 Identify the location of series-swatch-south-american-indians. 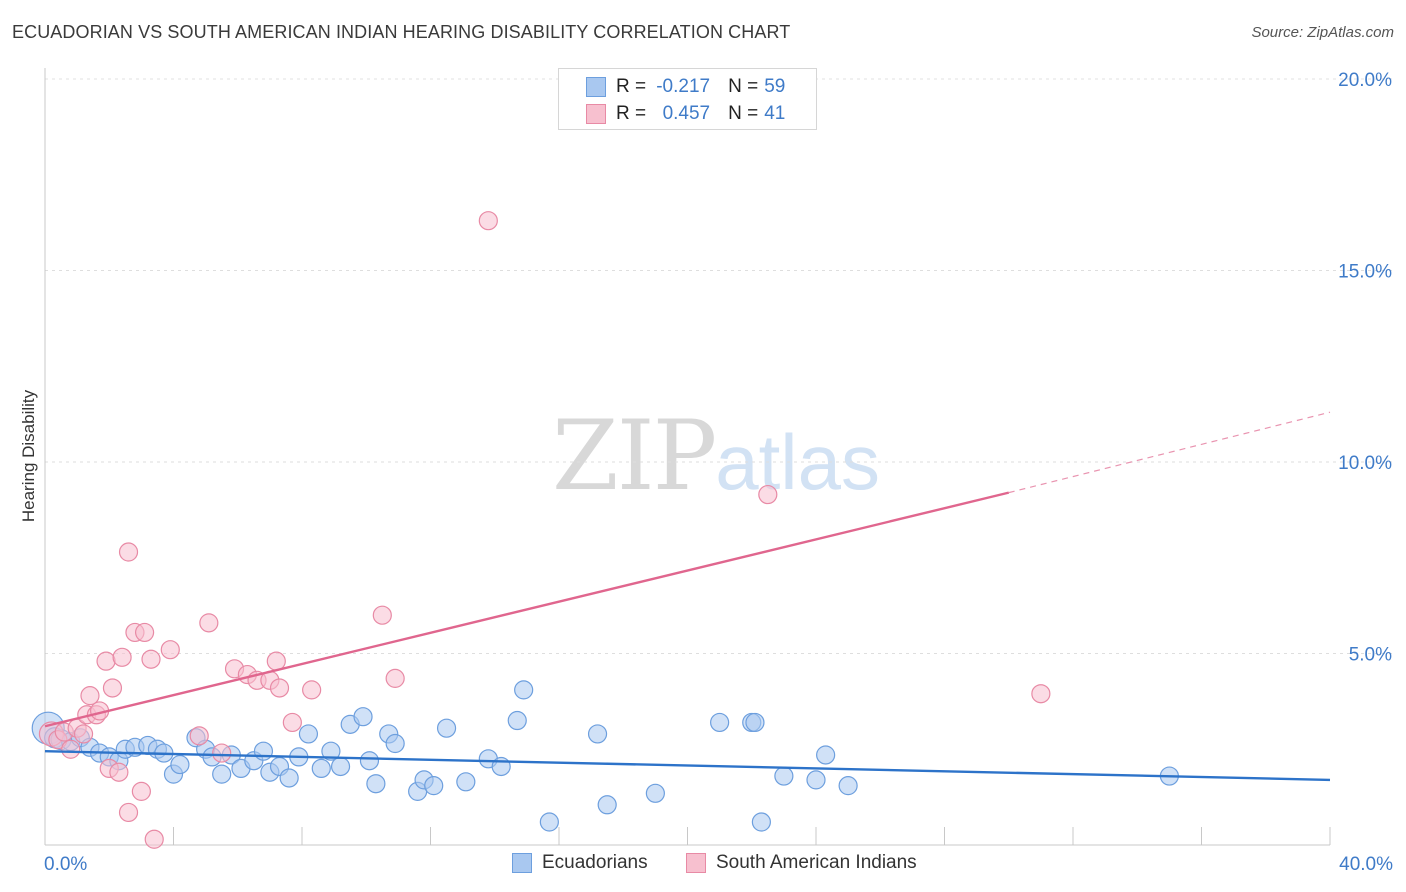
(696, 863).